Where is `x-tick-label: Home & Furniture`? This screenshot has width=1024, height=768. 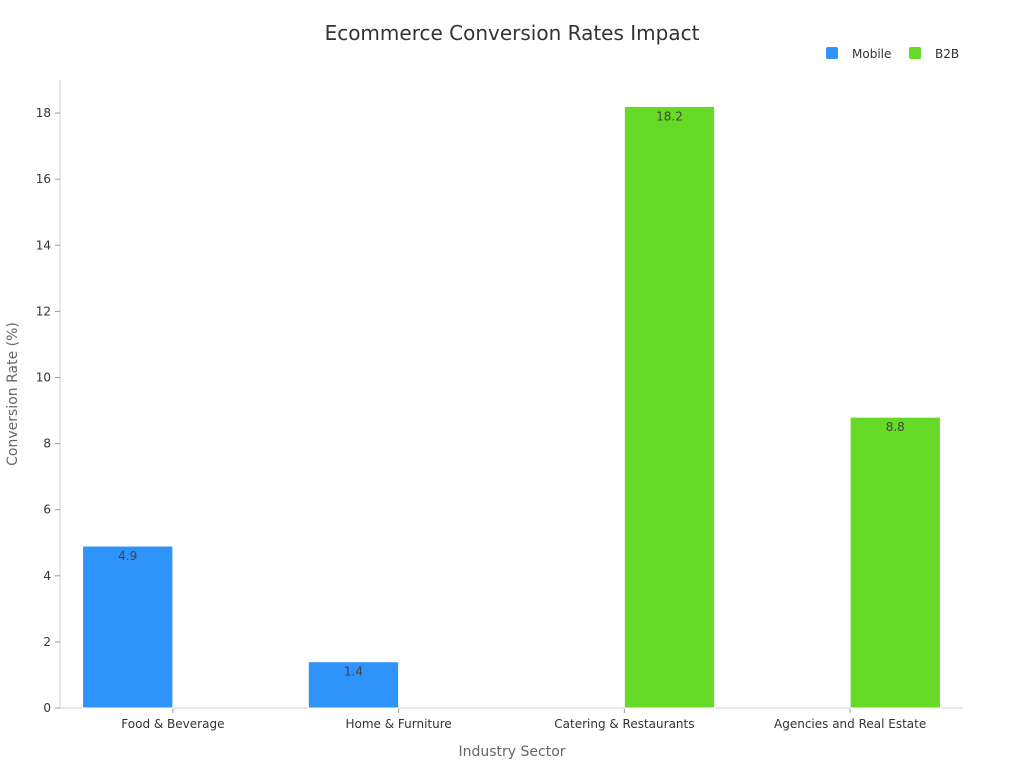 x-tick-label: Home & Furniture is located at coordinates (398, 724).